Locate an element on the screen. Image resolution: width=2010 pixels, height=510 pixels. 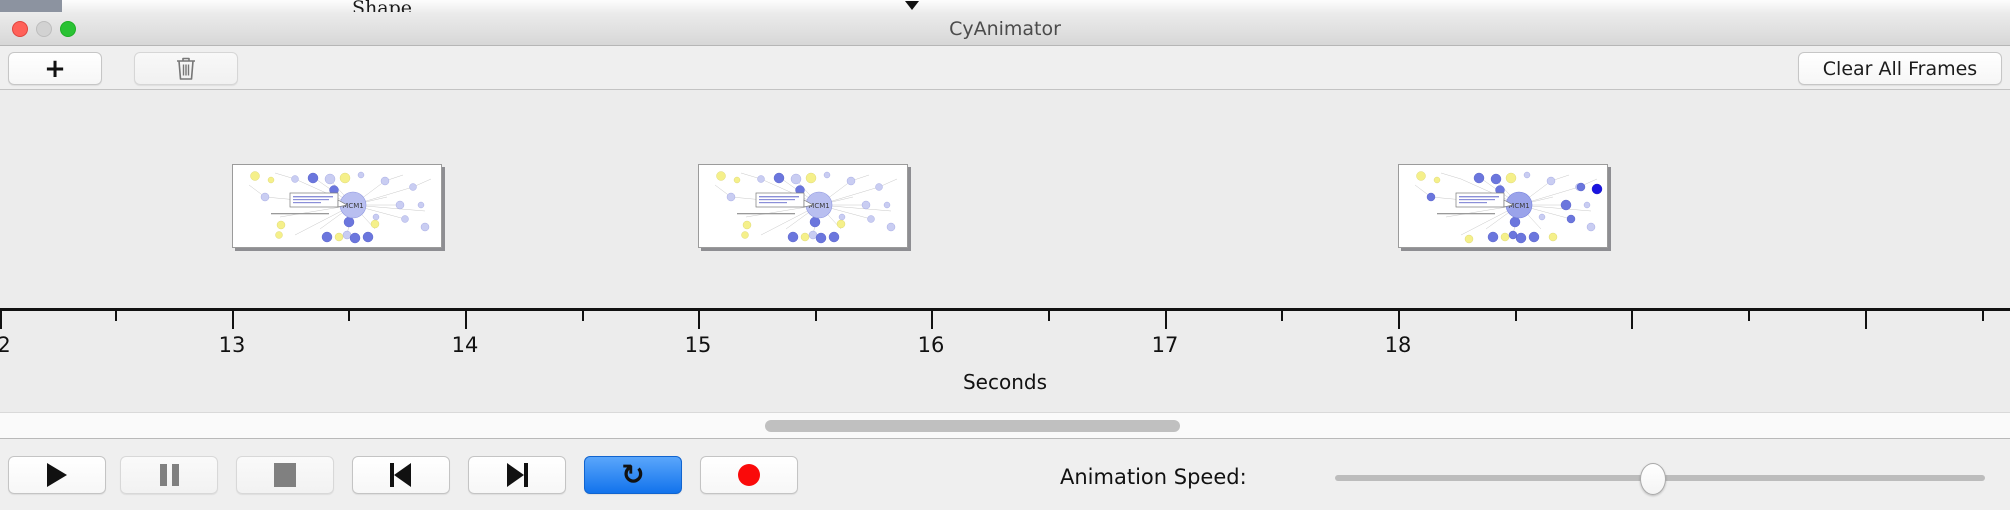
delete-frame-button is located at coordinates (186, 68).